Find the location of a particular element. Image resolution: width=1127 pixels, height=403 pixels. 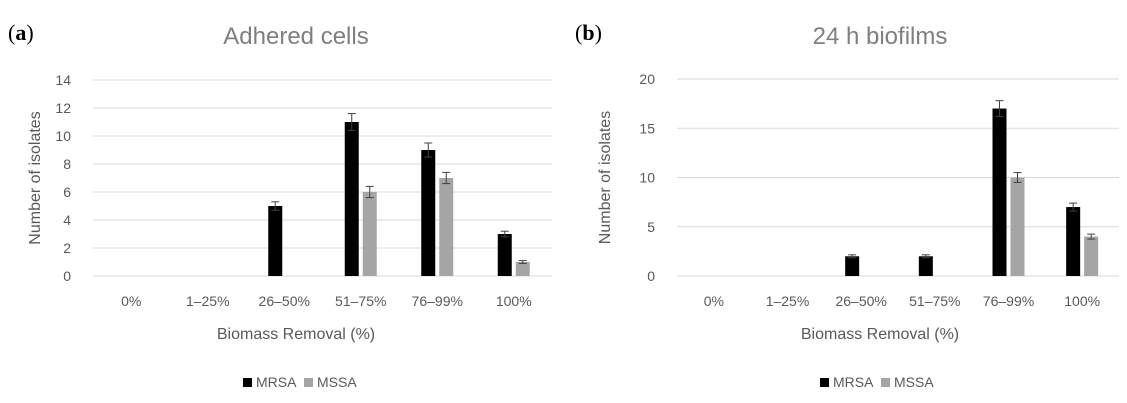

chart-title: Adhered cells is located at coordinates (295, 36).